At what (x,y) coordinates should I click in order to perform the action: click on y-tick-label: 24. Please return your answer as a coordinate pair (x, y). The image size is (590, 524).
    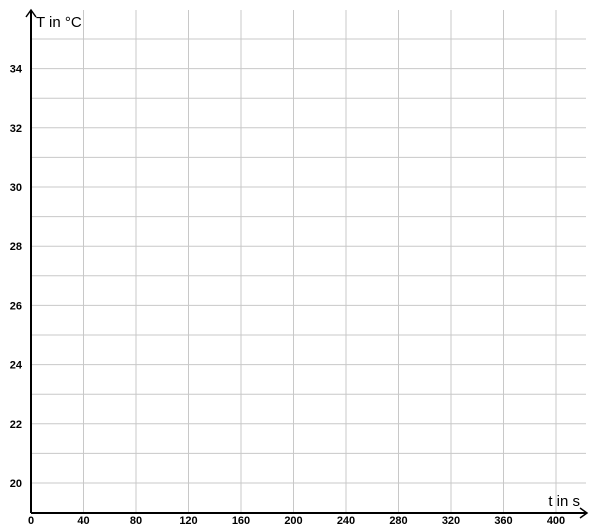
    Looking at the image, I should click on (16, 366).